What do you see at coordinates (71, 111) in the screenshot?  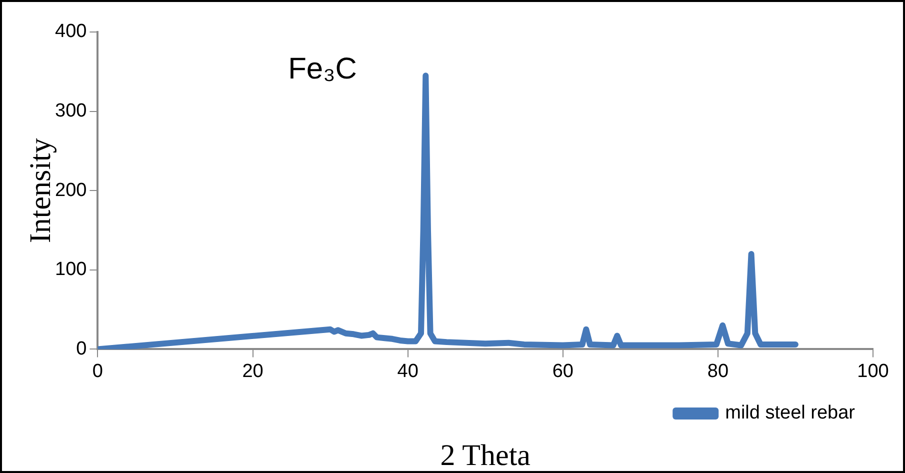 I see `y-tick-label: 300` at bounding box center [71, 111].